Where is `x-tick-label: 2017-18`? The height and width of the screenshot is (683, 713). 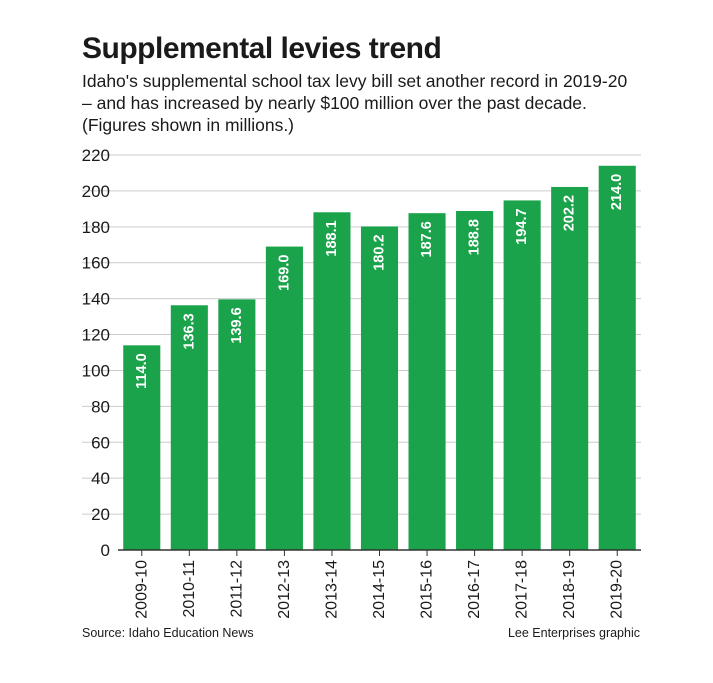 x-tick-label: 2017-18 is located at coordinates (522, 589).